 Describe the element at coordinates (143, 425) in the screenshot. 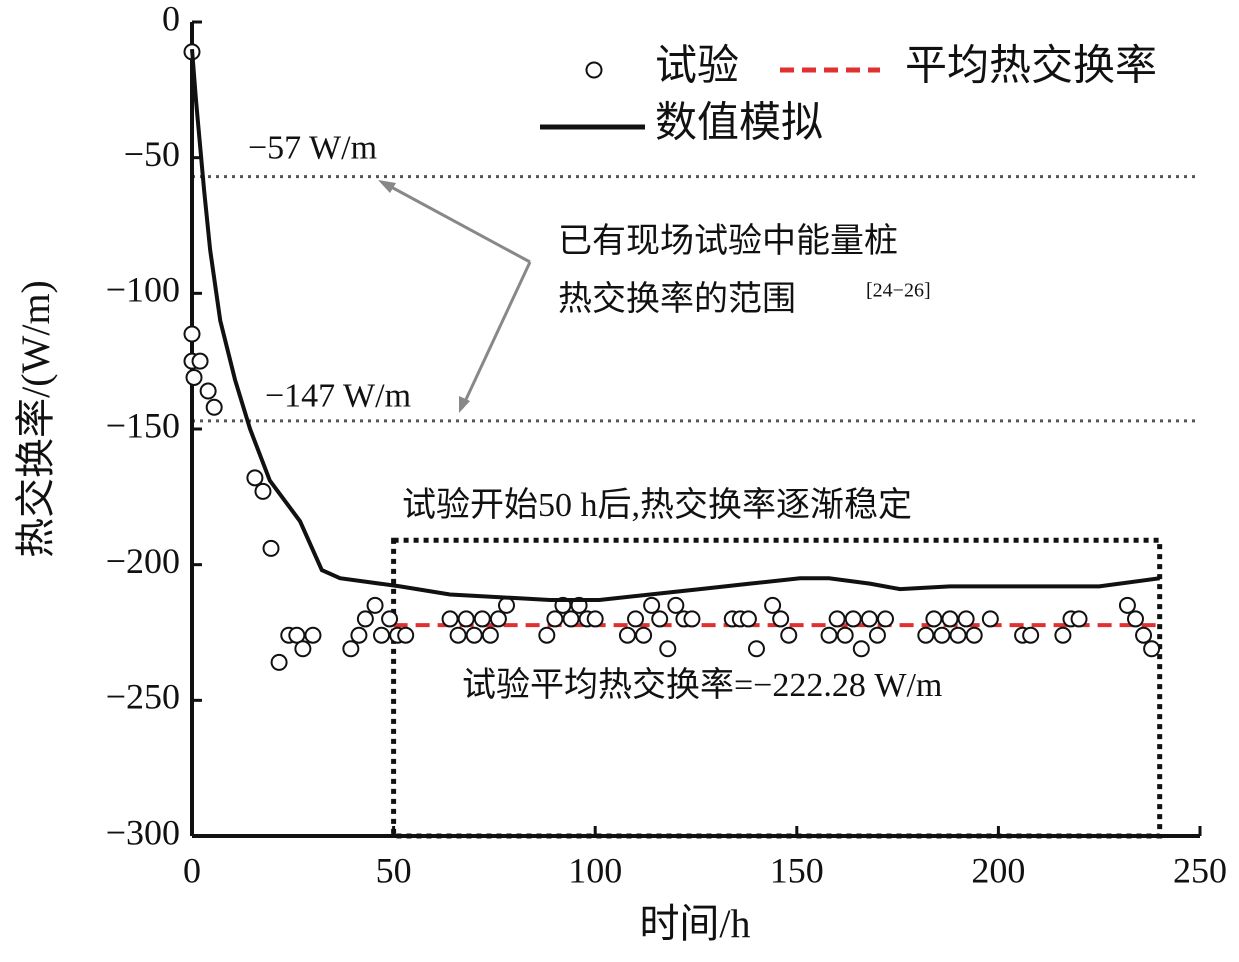

I see `y-tick-label: −150` at that location.